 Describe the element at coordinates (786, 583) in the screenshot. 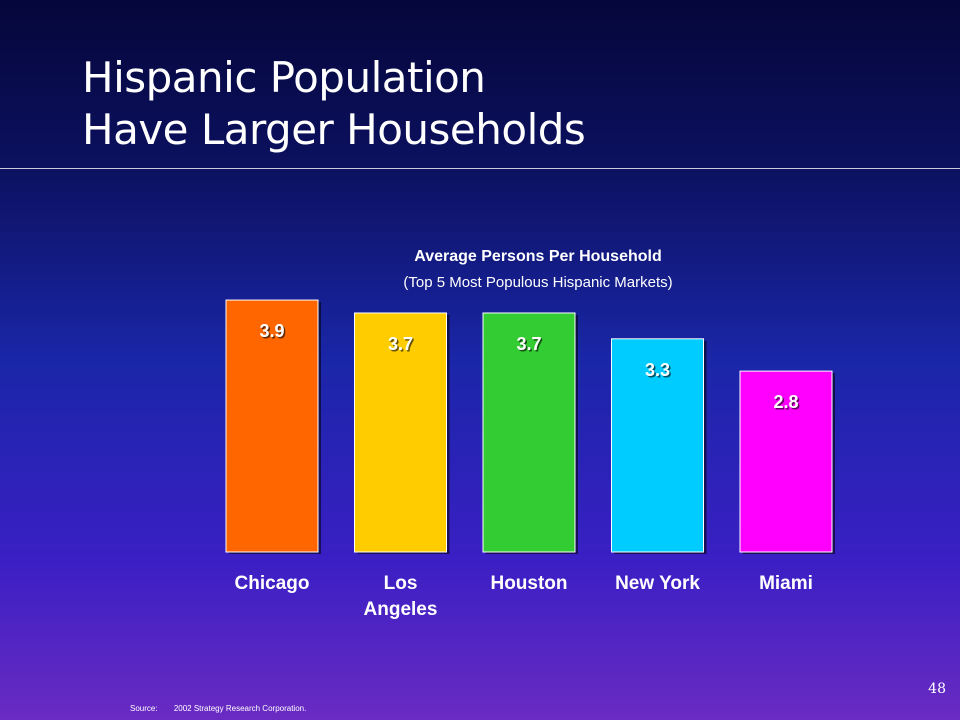

I see `category-label: Miami` at that location.